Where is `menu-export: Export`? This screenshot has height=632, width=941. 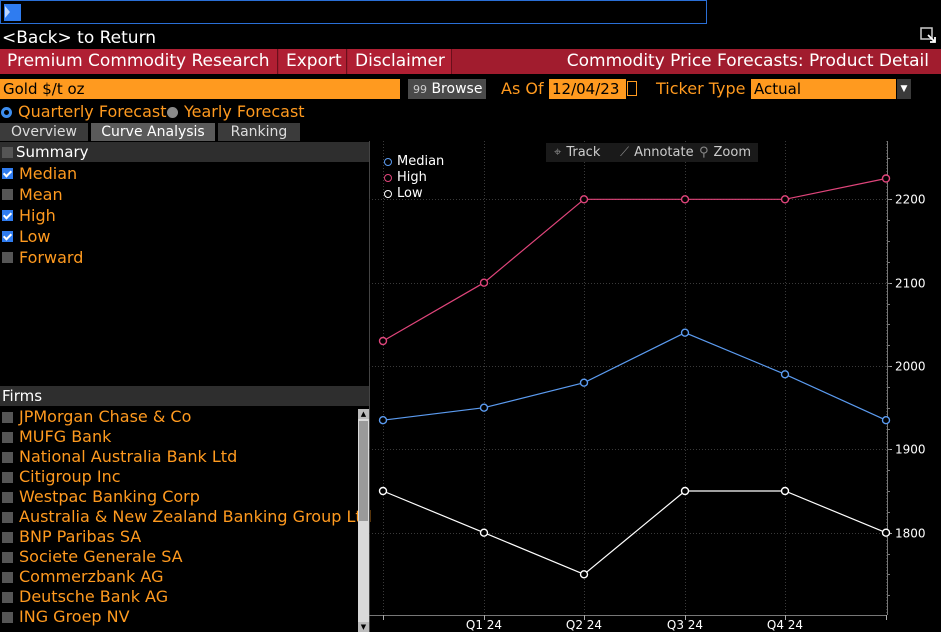 menu-export: Export is located at coordinates (313, 61).